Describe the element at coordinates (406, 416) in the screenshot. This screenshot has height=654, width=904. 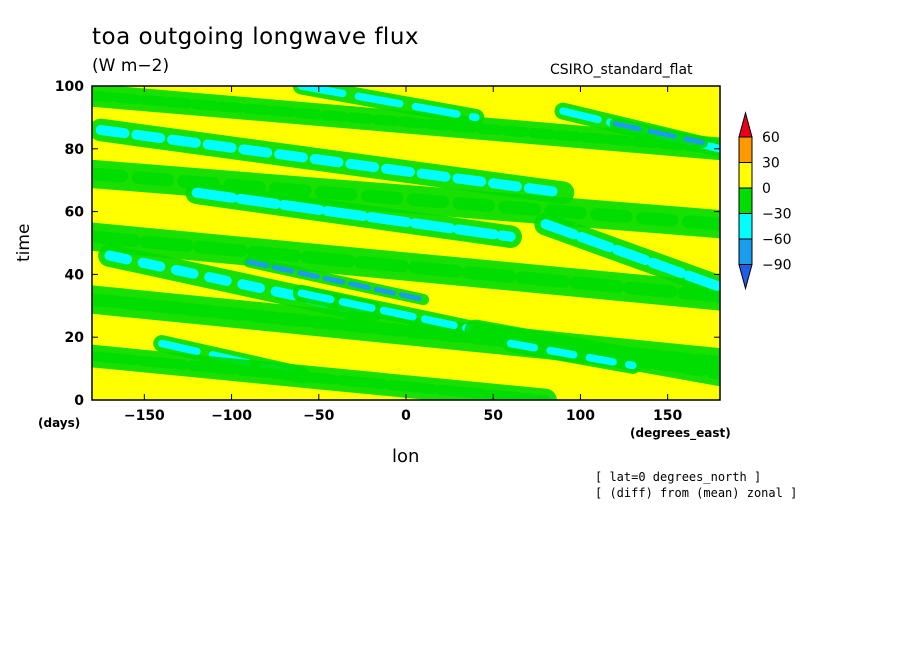
I see `x-tick-label: 0` at that location.